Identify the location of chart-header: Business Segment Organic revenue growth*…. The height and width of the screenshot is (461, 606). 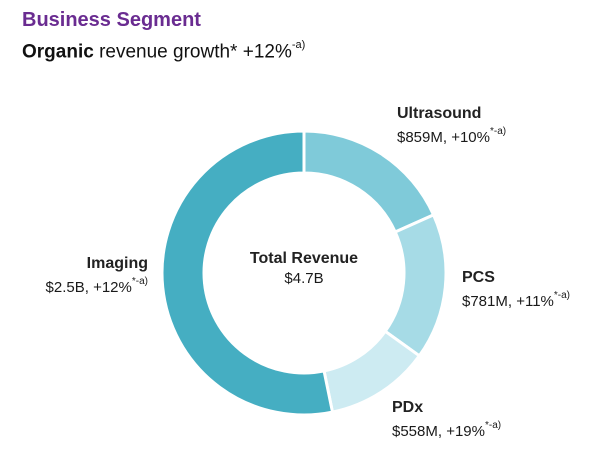
(302, 36).